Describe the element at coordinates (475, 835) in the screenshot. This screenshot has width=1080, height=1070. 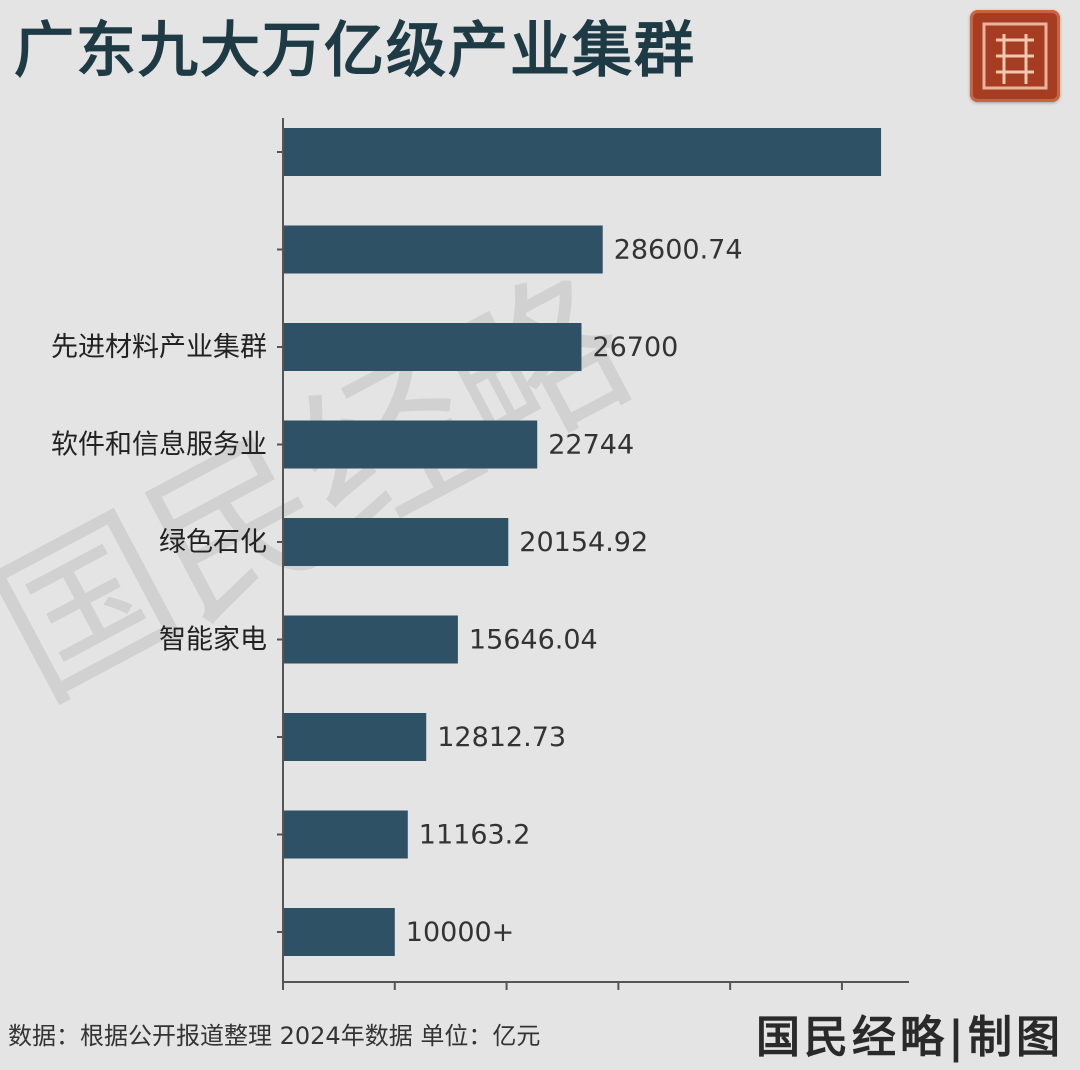
I see `bar-value-label: 11163.2` at that location.